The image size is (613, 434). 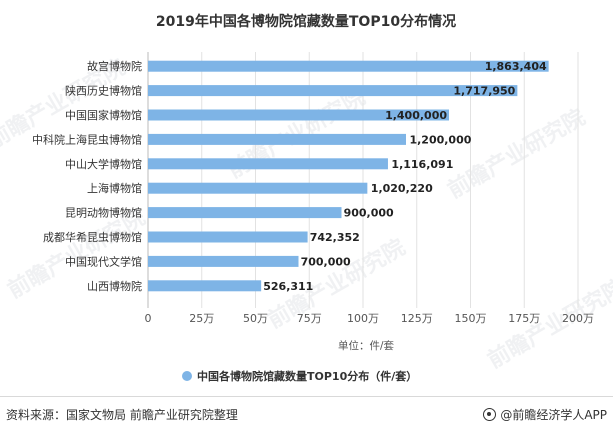 I want to click on category-label: 中国现代文学馆, so click(x=103, y=261).